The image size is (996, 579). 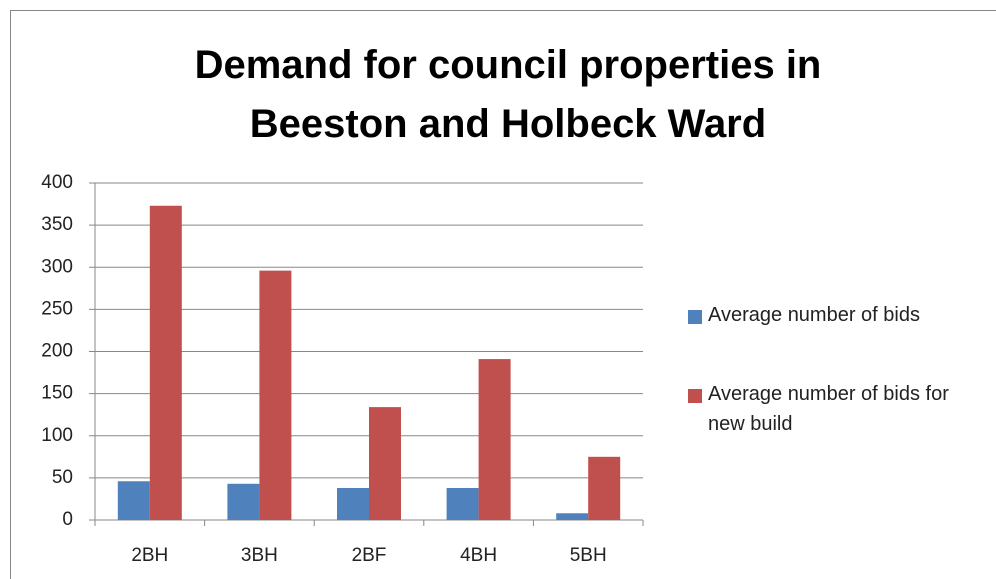 What do you see at coordinates (57, 393) in the screenshot?
I see `y-tick-label: 150` at bounding box center [57, 393].